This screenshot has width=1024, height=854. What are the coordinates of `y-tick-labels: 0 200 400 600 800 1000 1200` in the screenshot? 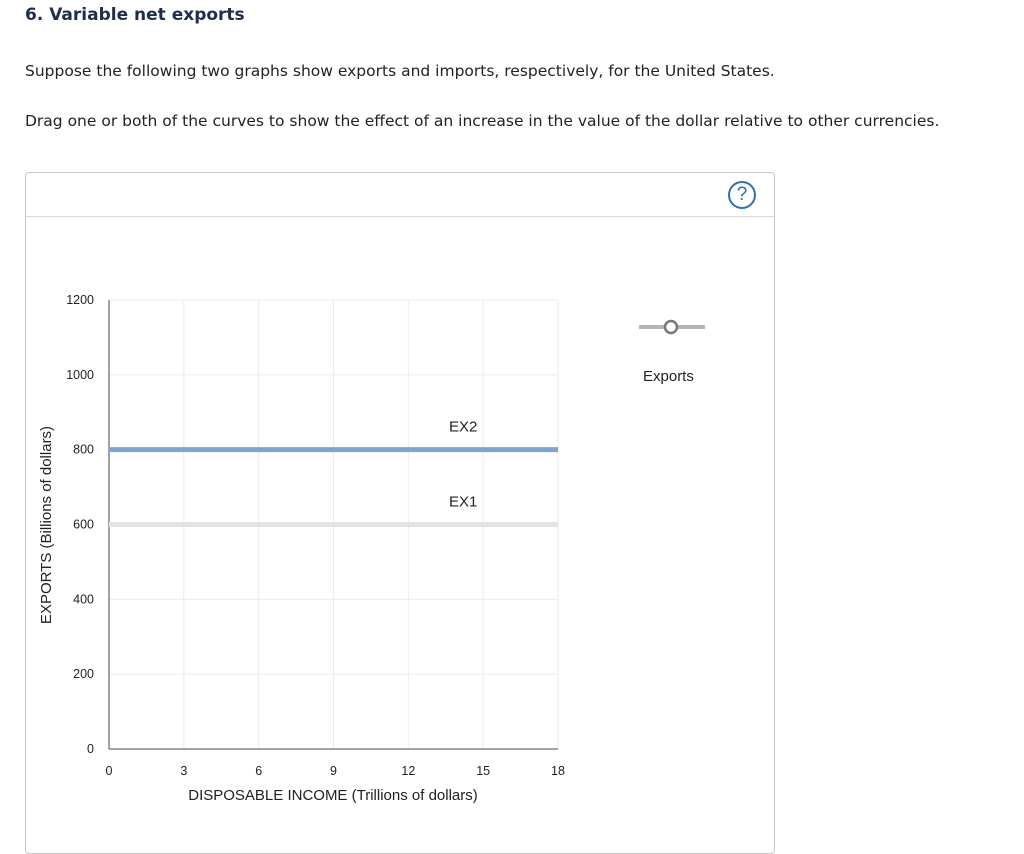 It's located at (80, 524).